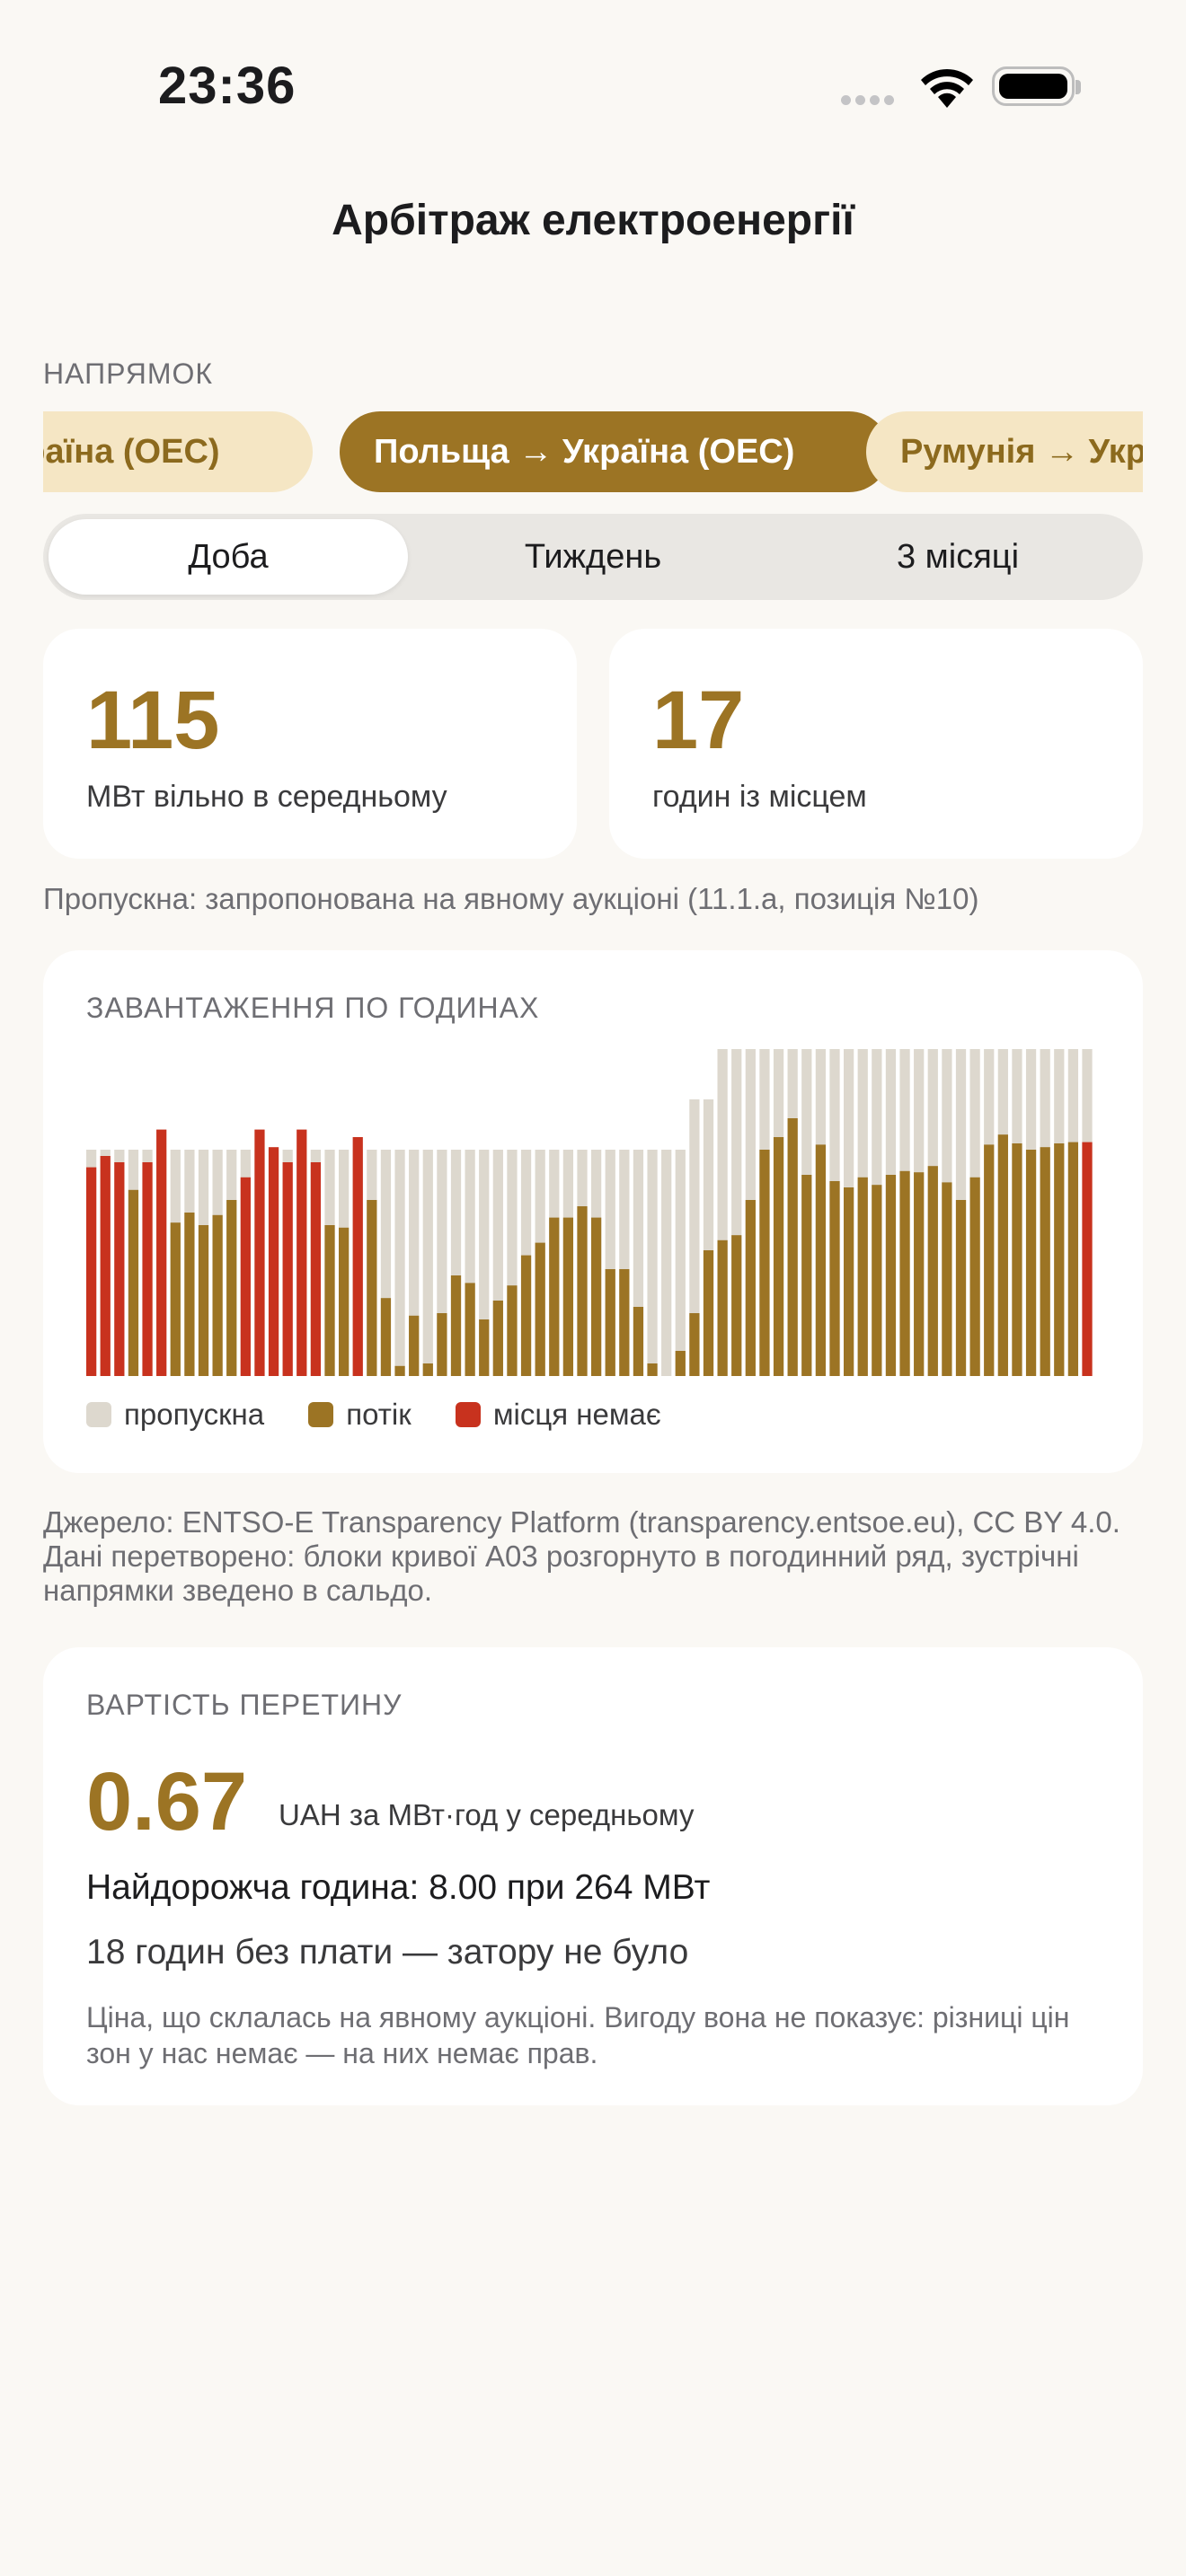 The image size is (1186, 2576). What do you see at coordinates (584, 452) in the screenshot?
I see `chip-label: Польща → Україна (ОЕС)` at bounding box center [584, 452].